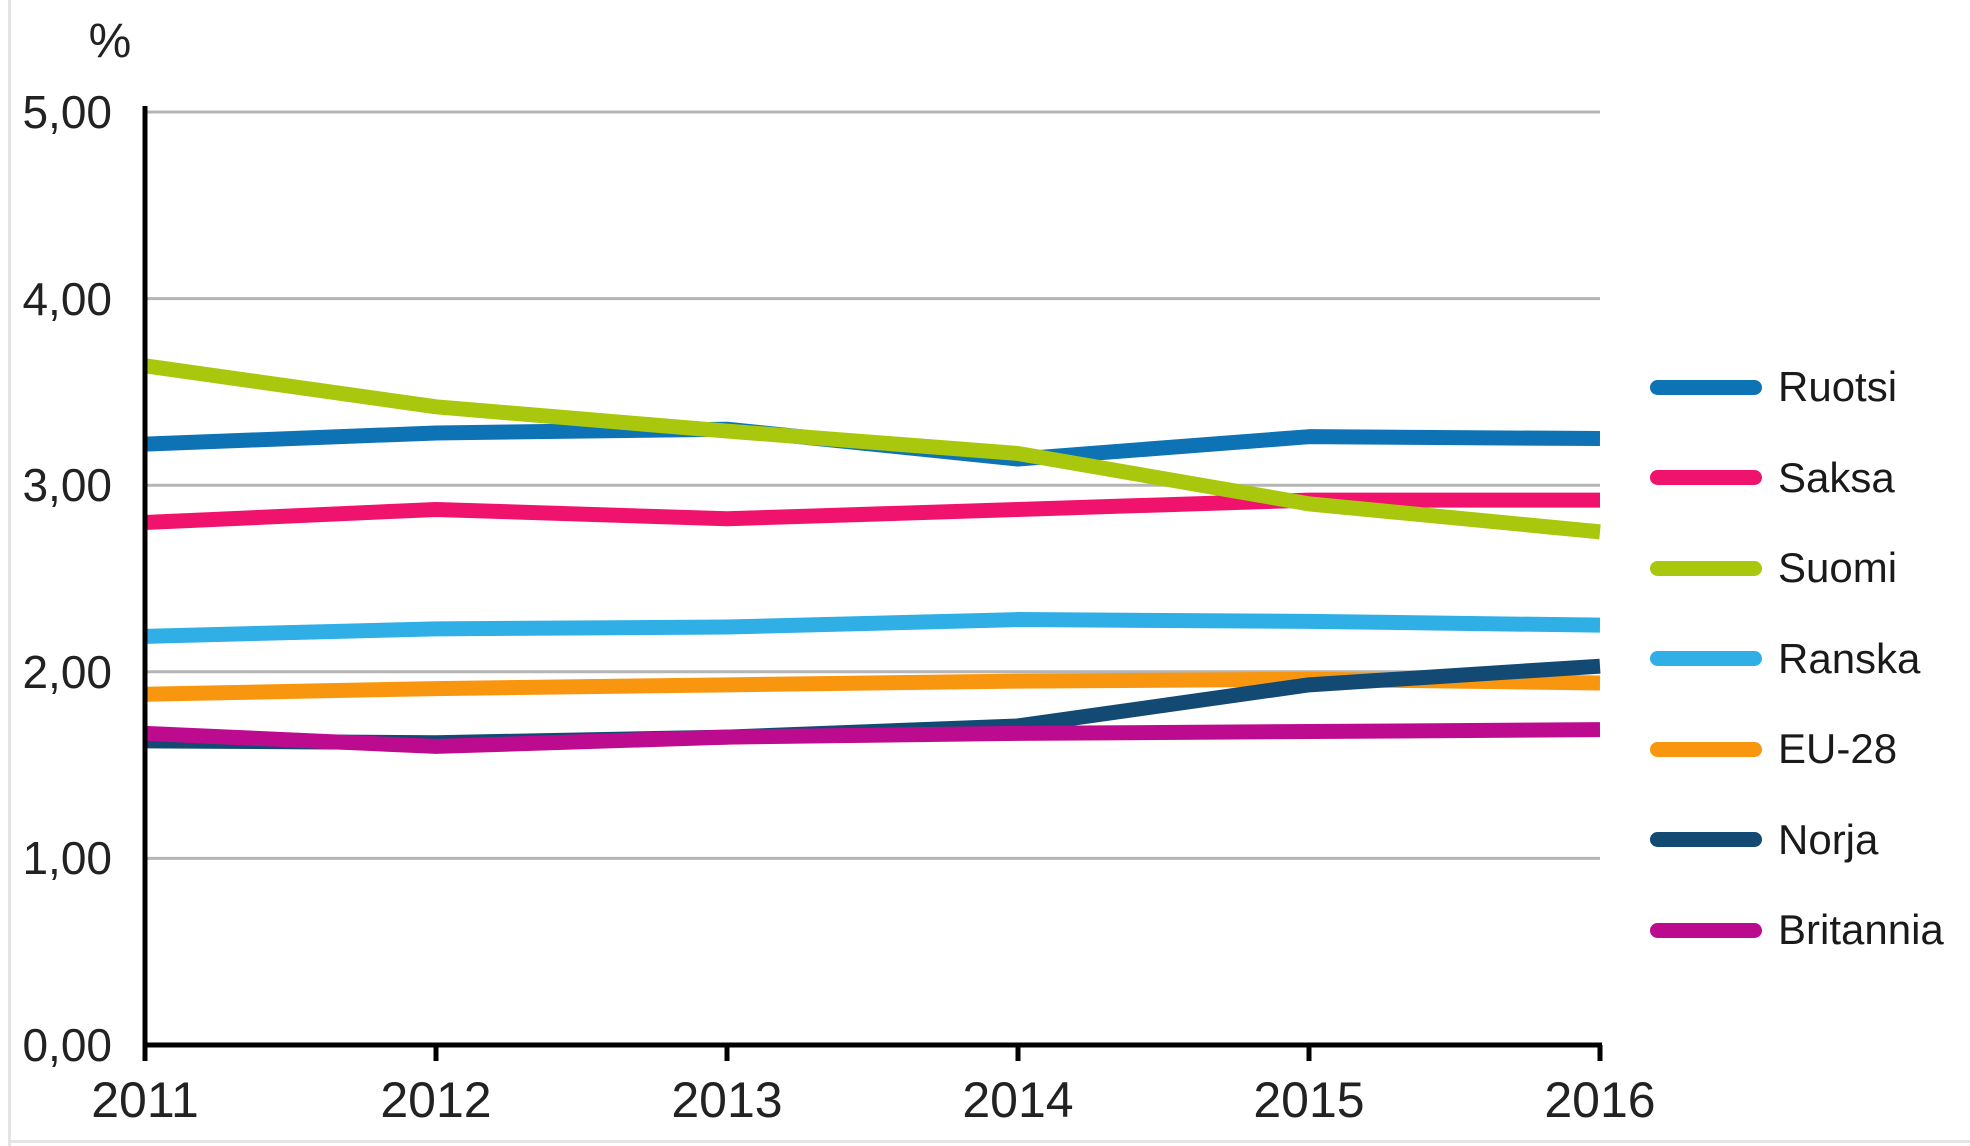  What do you see at coordinates (1706, 568) in the screenshot?
I see `legend-swatch-suomi` at bounding box center [1706, 568].